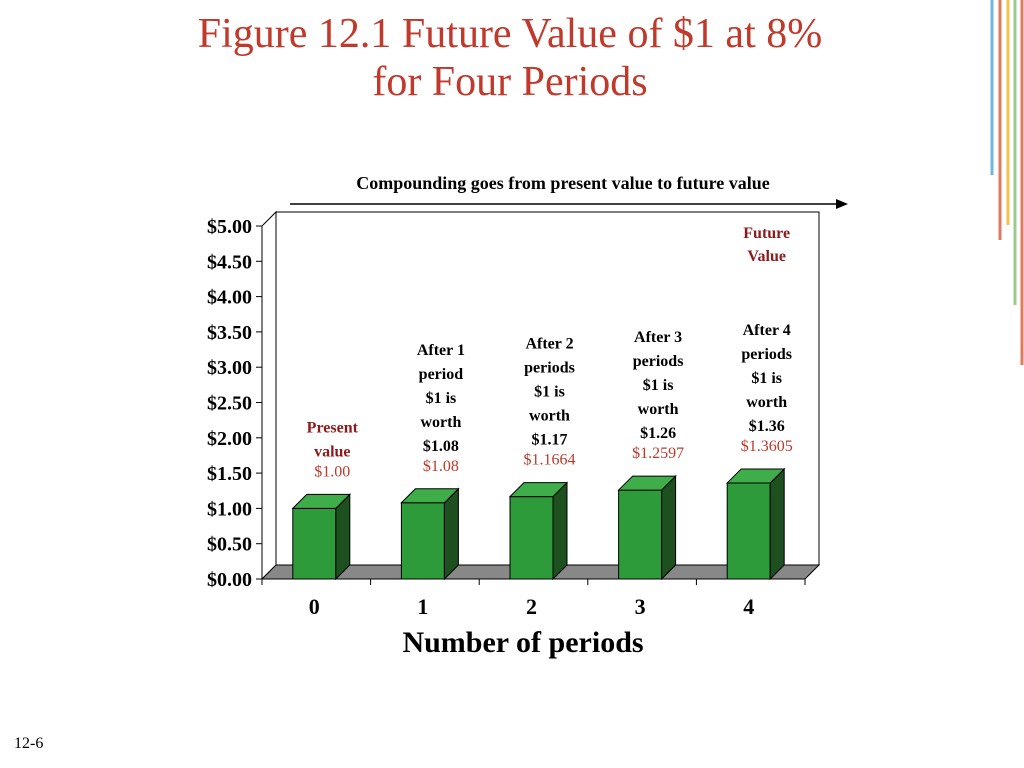 This screenshot has height=768, width=1024. What do you see at coordinates (333, 439) in the screenshot?
I see `annotation-0: Present value` at bounding box center [333, 439].